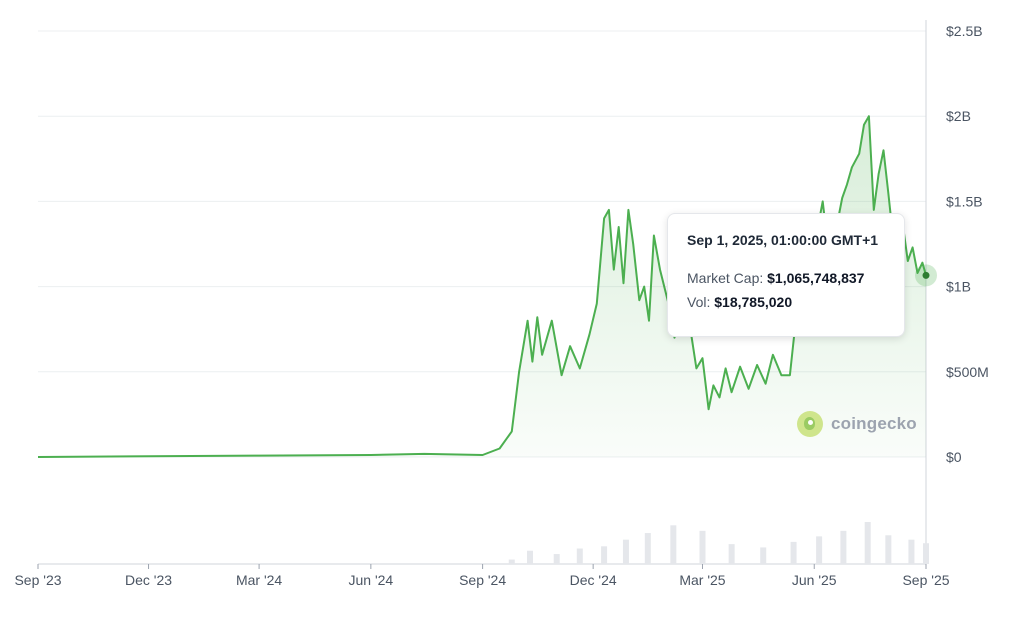 The width and height of the screenshot is (1024, 626). I want to click on tooltip-market-cap-value: $1,065,748,837, so click(816, 278).